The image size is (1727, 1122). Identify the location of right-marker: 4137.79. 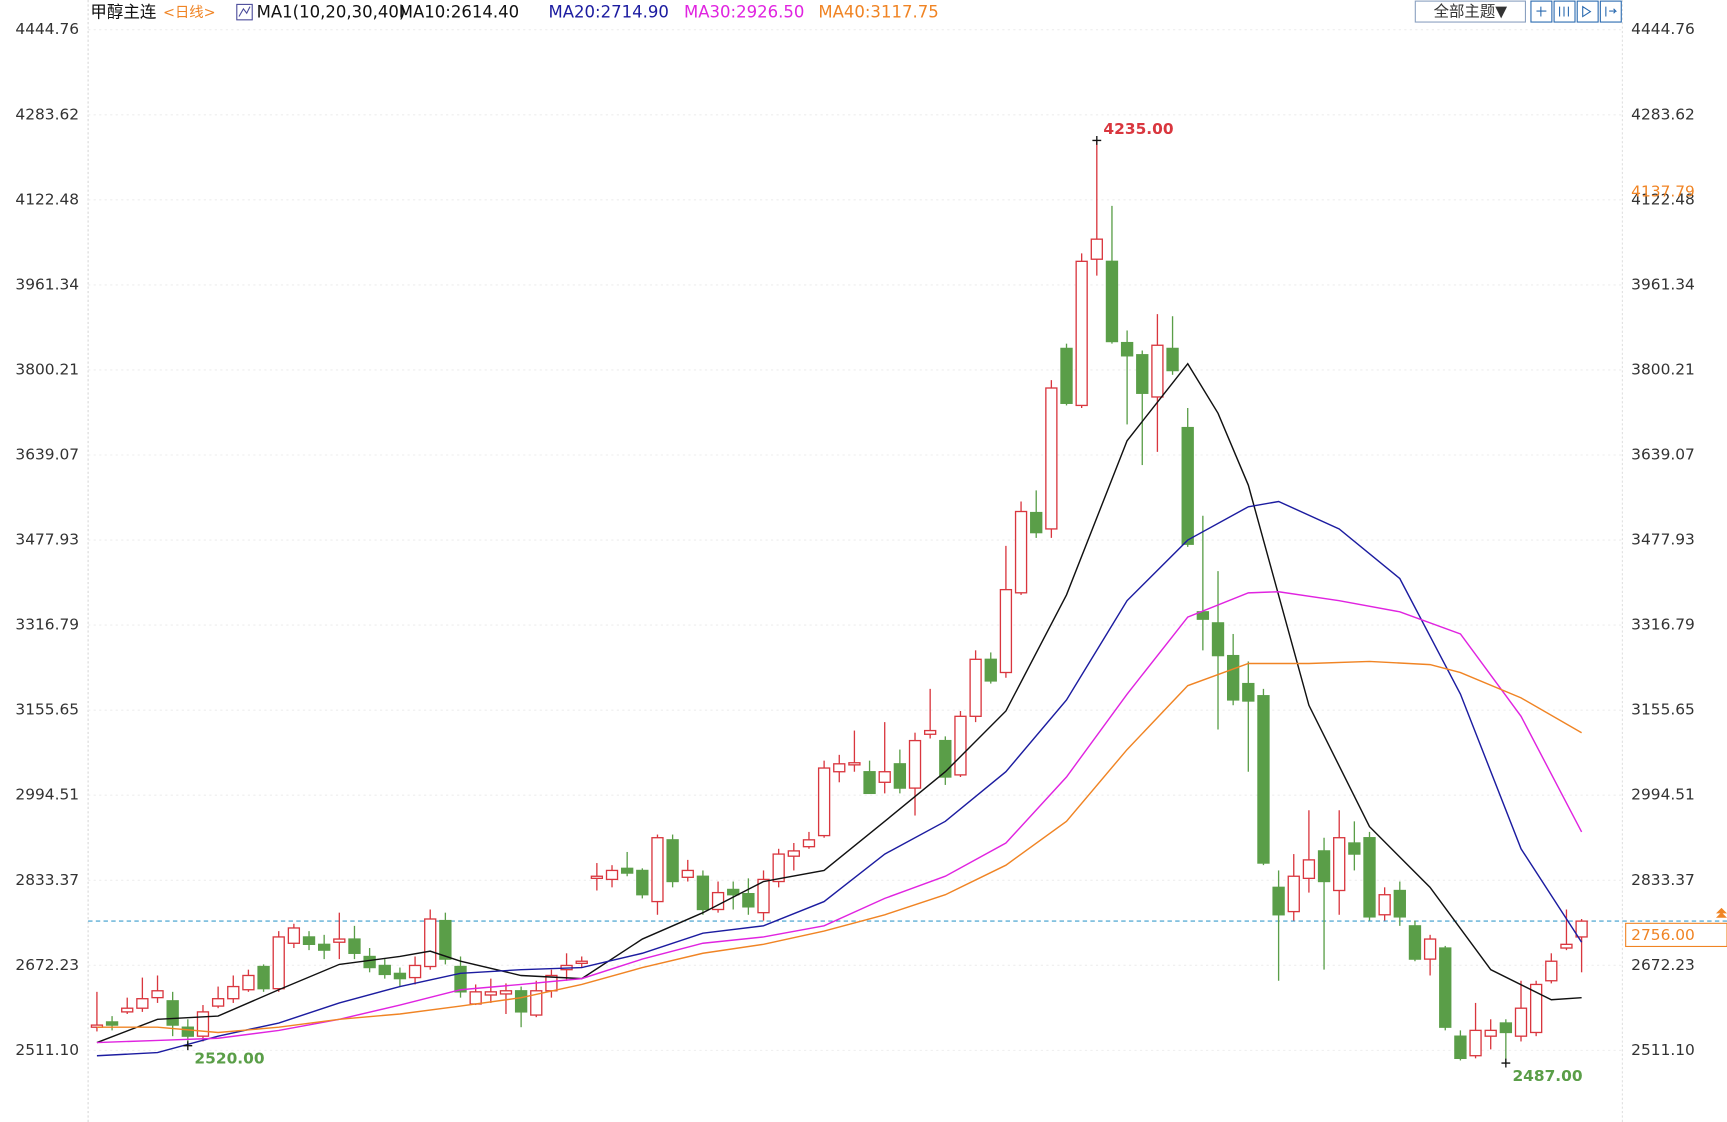
(1663, 191).